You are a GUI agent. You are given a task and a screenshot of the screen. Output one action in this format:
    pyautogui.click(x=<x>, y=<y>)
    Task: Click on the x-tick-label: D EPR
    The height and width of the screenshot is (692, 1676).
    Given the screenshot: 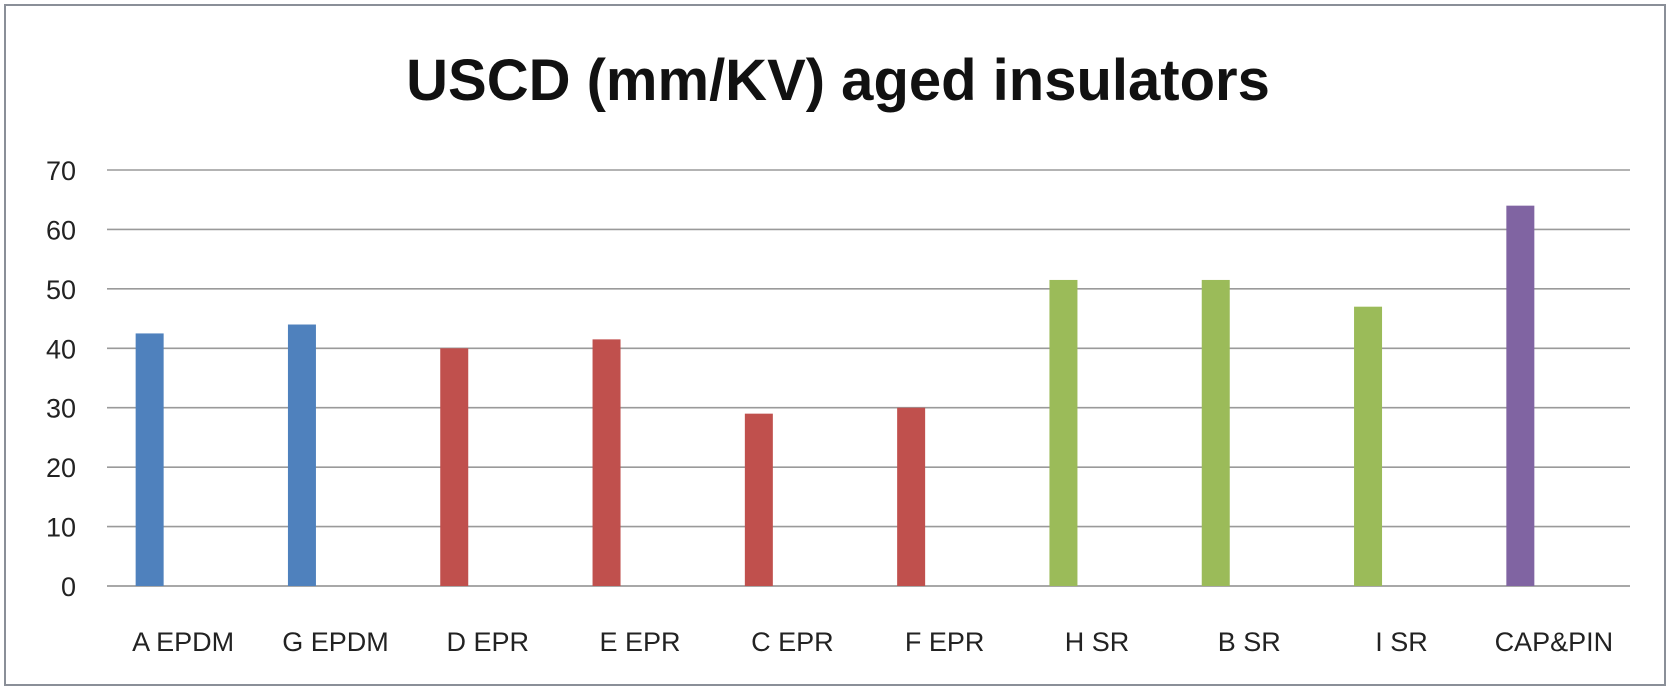 What is the action you would take?
    pyautogui.click(x=487, y=642)
    